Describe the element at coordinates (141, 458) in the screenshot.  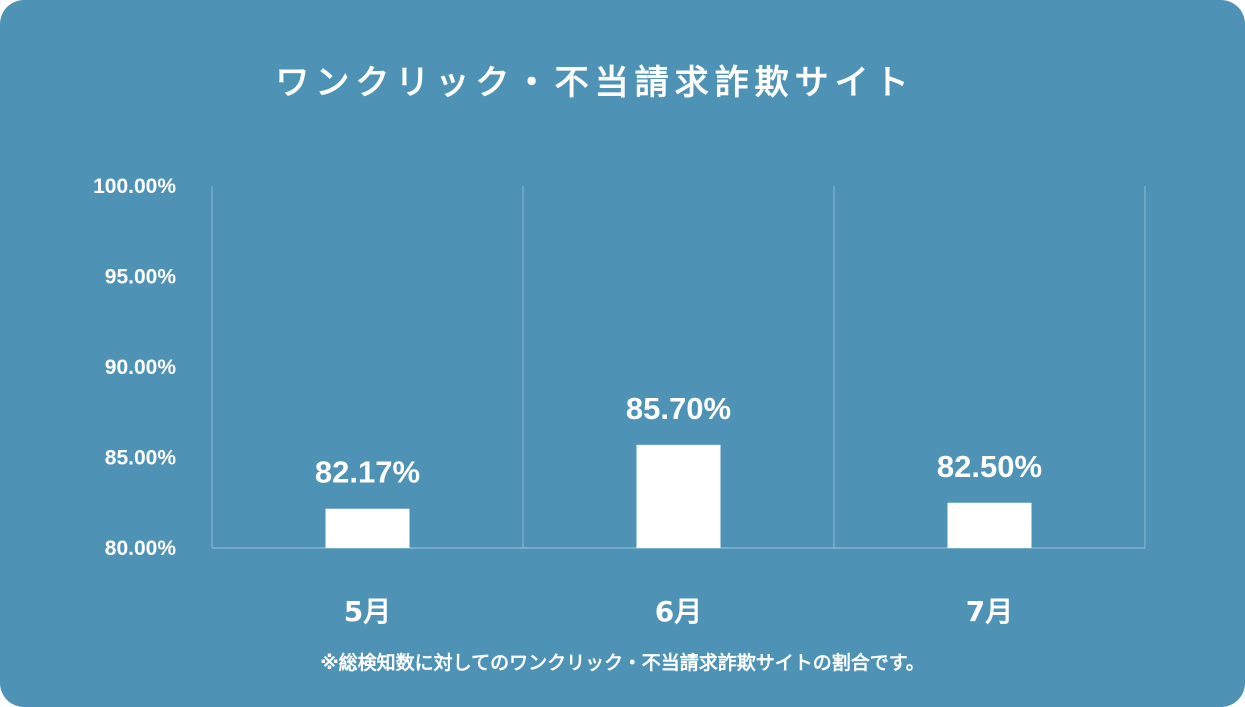
I see `y-tick-label: 85.00%` at that location.